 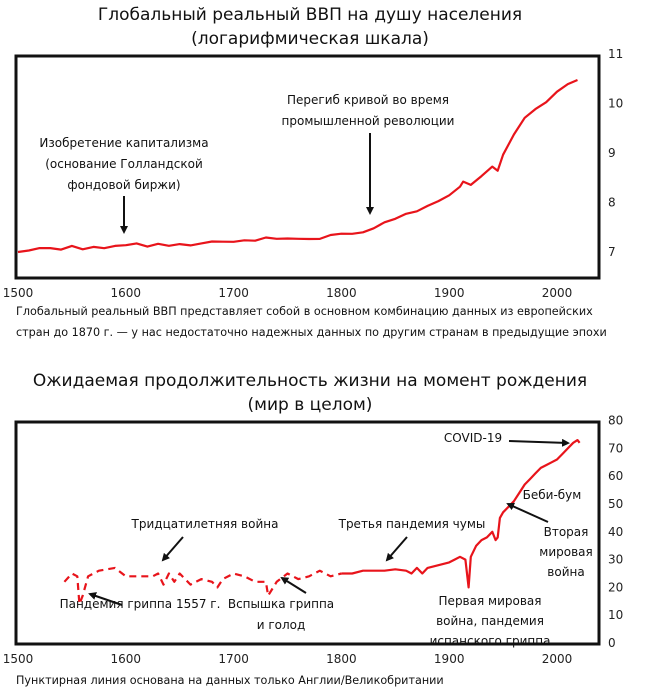 I want to click on y-tick-label: 40, so click(x=615, y=532).